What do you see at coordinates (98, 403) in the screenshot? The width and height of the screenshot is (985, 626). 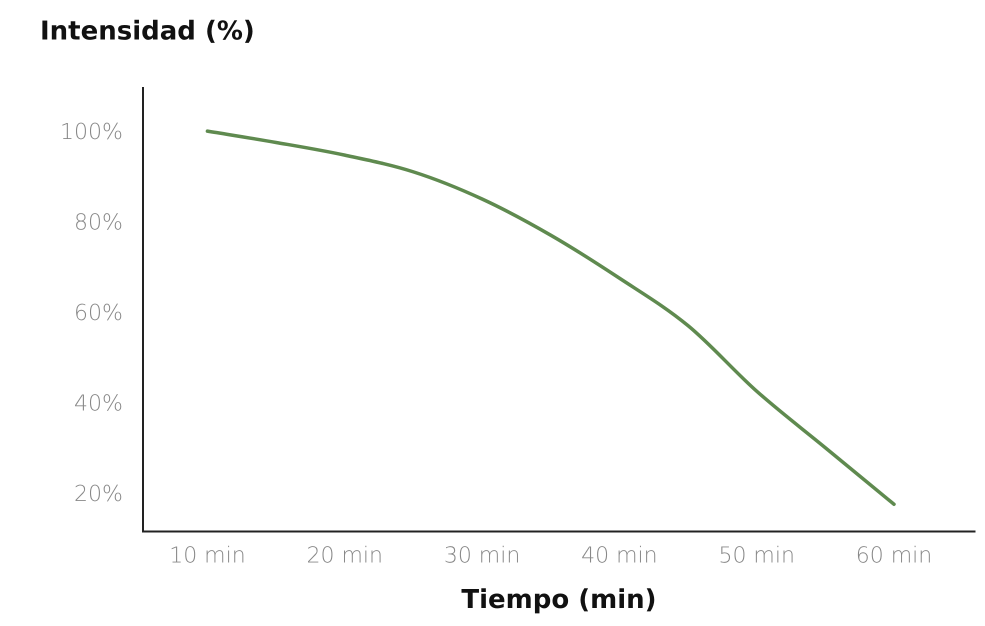 I see `y-tick-label: 40%` at bounding box center [98, 403].